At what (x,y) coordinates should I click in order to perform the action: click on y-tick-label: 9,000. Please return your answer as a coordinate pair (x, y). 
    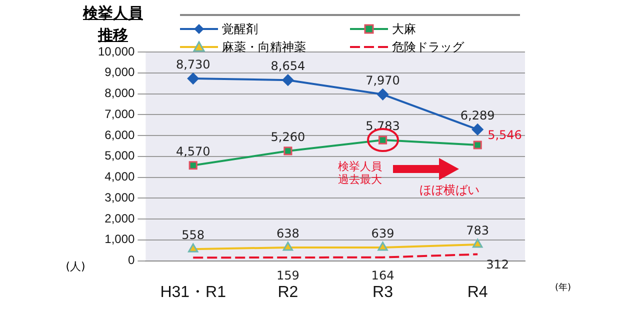
    Looking at the image, I should click on (120, 72).